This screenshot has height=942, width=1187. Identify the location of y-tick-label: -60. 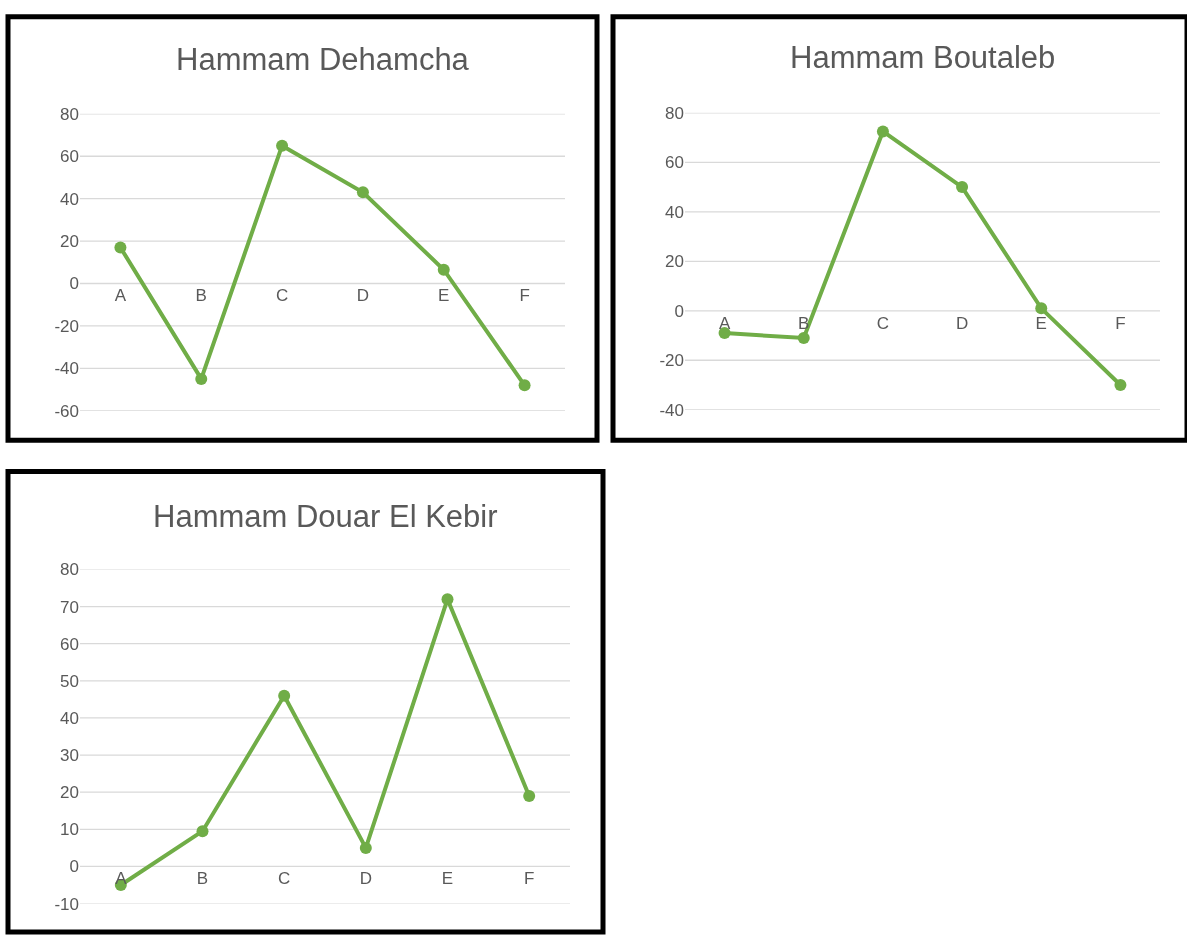
(66, 411).